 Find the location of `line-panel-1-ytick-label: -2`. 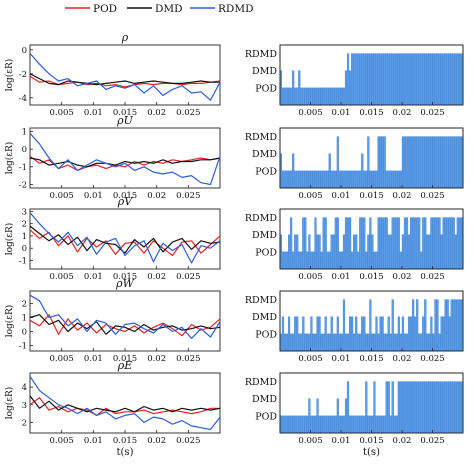

line-panel-1-ytick-label: -2 is located at coordinates (23, 75).